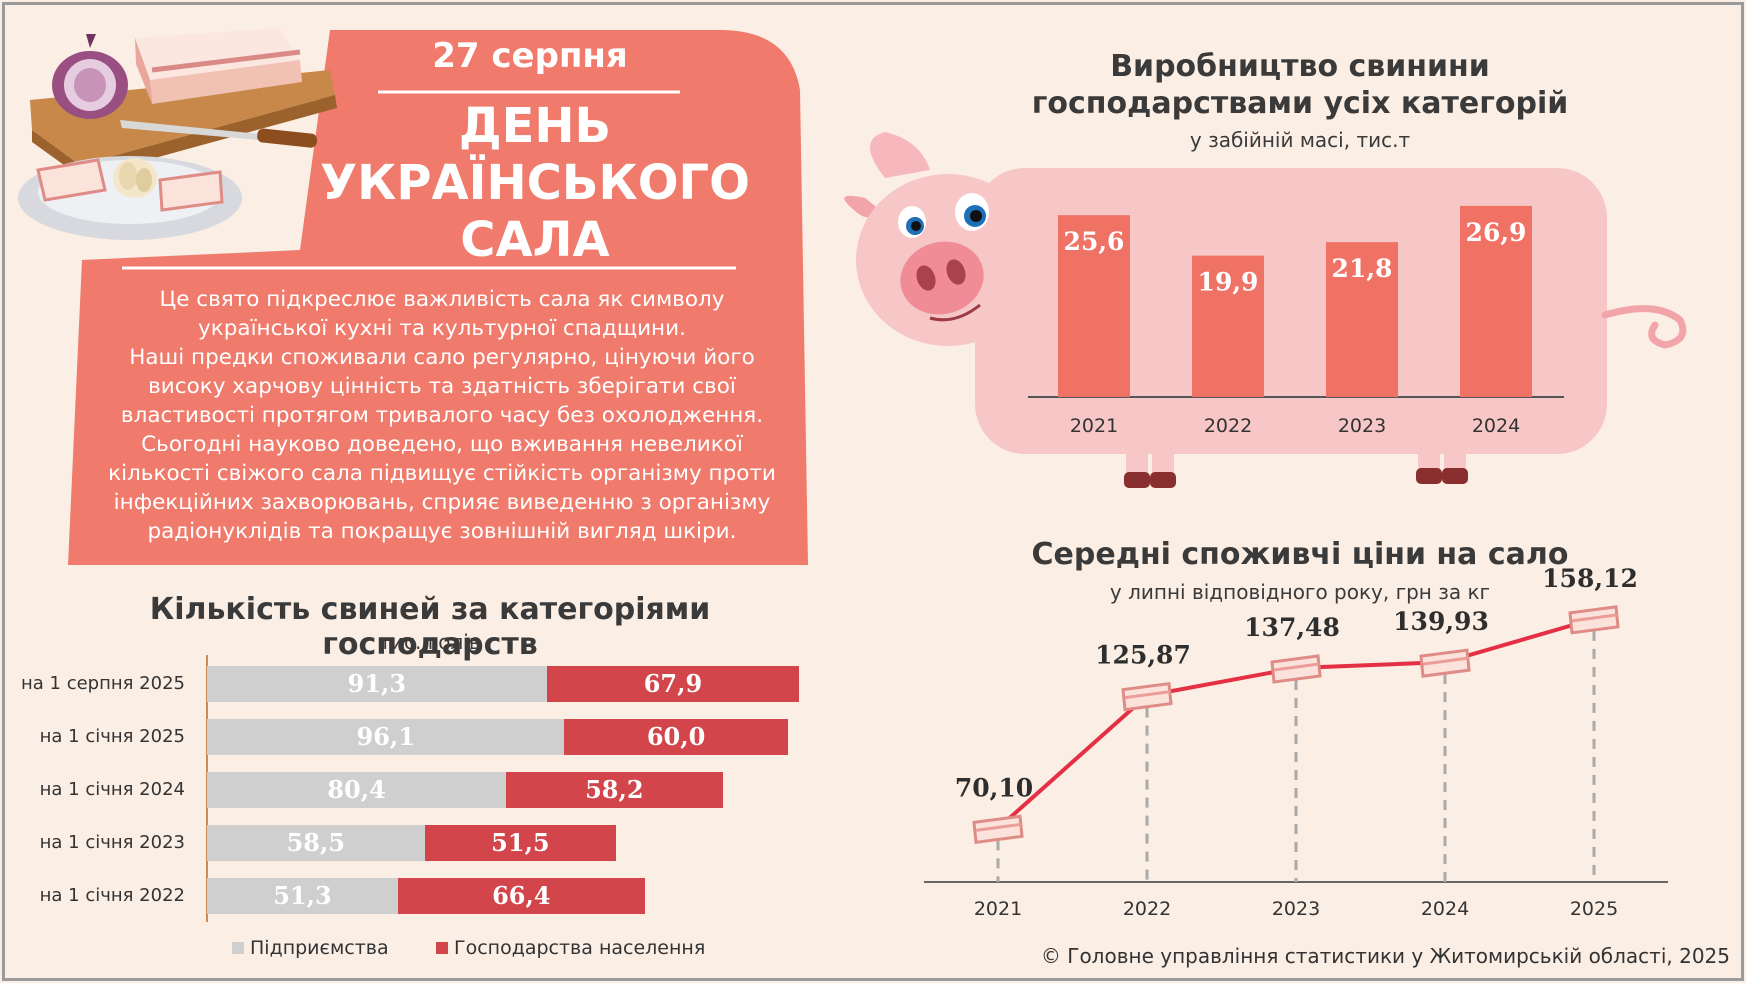  I want to click on price-chart-title: Середні споживчі ціни на сало, so click(1300, 554).